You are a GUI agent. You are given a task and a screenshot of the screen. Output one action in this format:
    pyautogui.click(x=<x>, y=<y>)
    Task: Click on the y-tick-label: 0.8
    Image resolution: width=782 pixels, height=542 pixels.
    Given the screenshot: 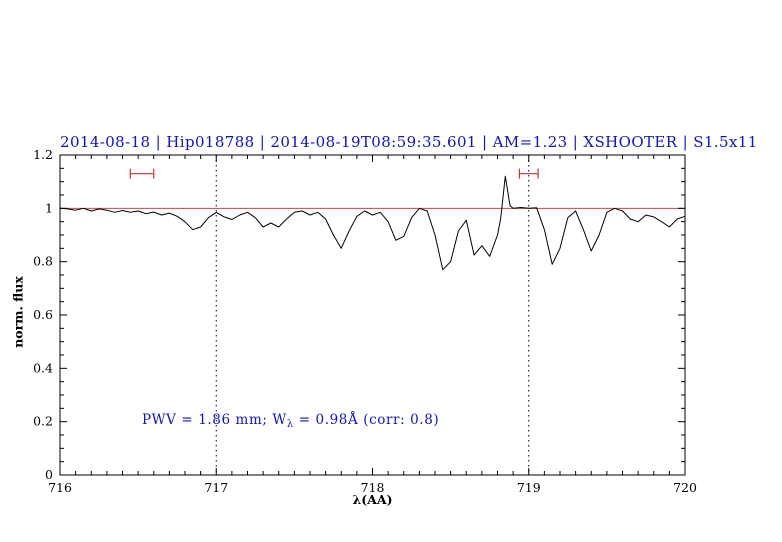 What is the action you would take?
    pyautogui.click(x=43, y=261)
    